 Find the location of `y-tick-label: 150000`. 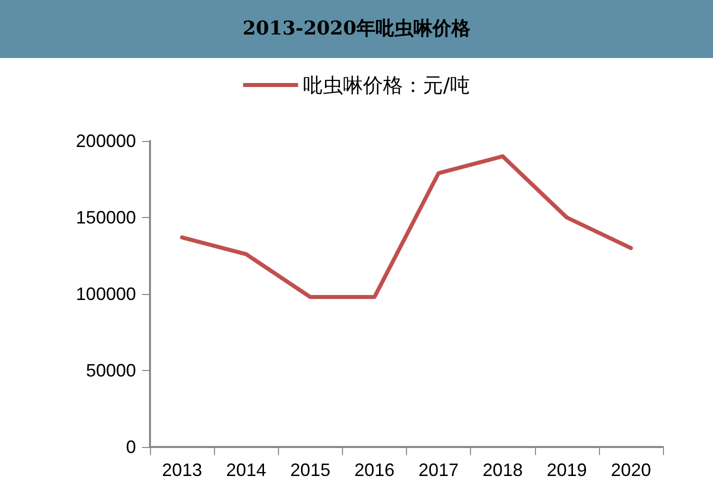

y-tick-label: 150000 is located at coordinates (106, 218).